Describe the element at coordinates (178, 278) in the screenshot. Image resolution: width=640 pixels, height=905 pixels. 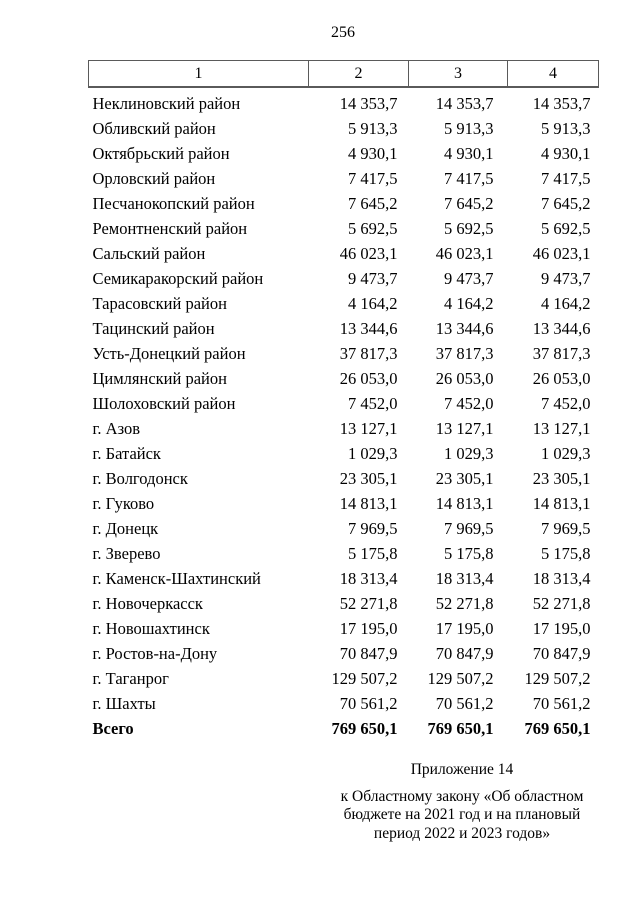
I see `row-label: Семикаракорский район` at that location.